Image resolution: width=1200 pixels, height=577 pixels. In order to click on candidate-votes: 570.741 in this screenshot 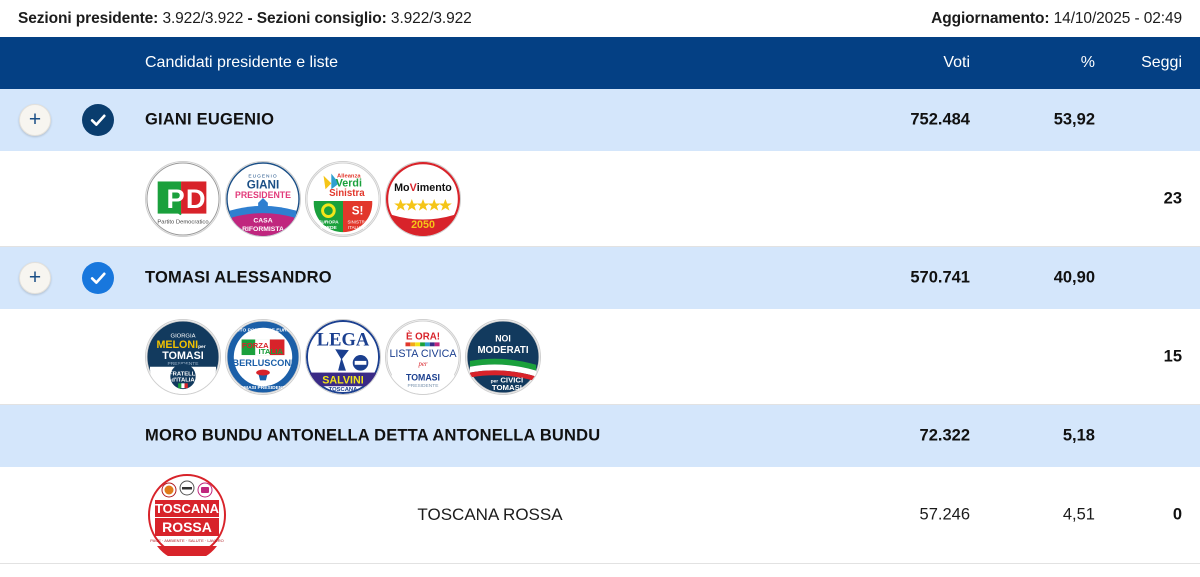, I will do `click(940, 277)`.